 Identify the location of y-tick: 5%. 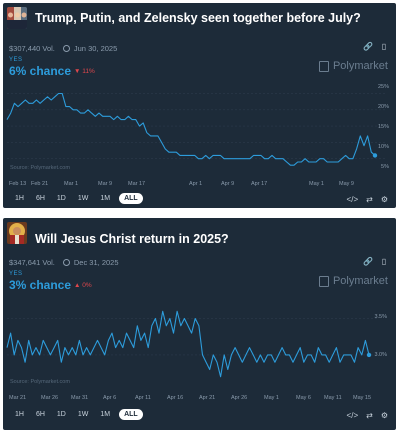
(385, 167).